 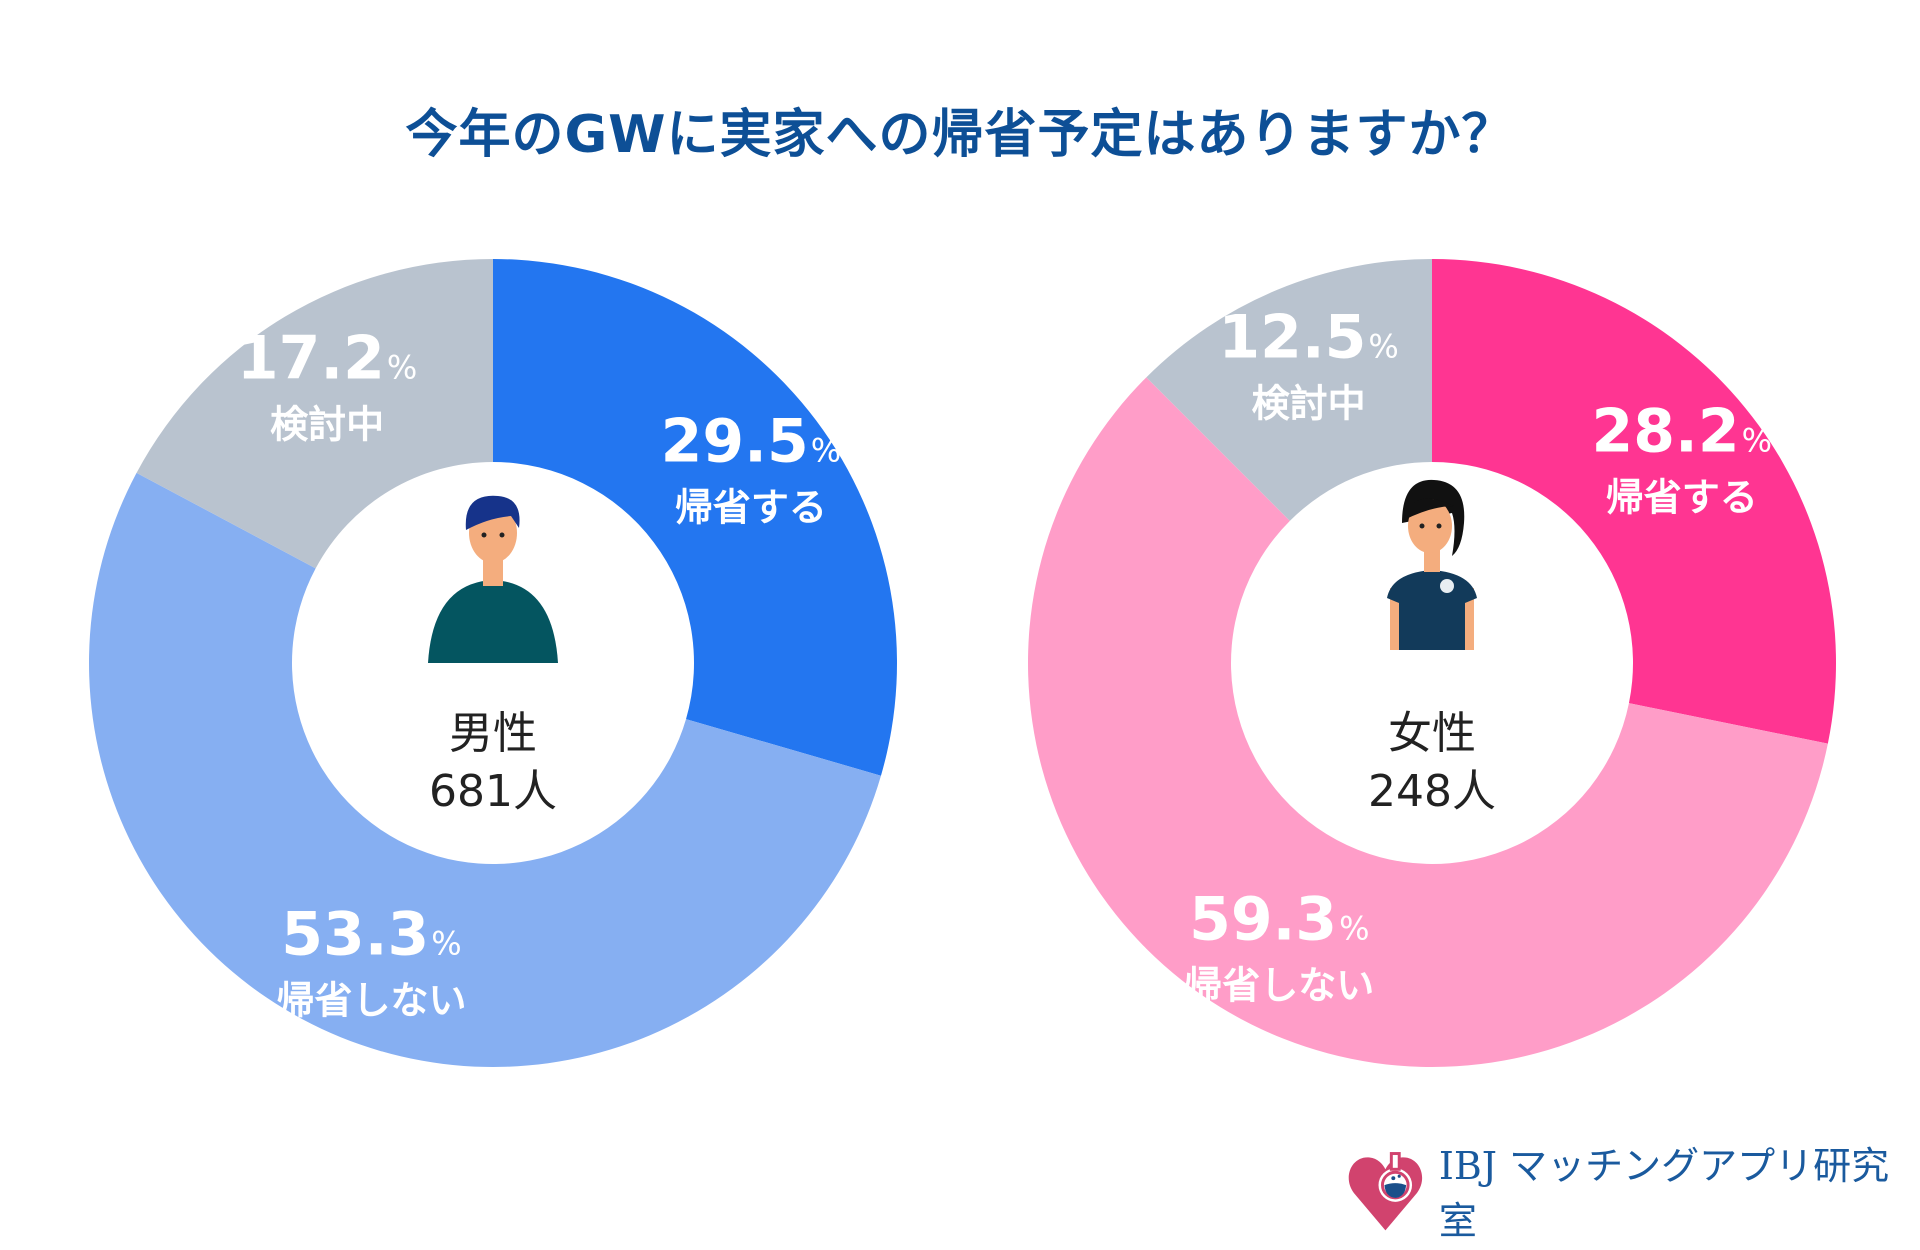 I want to click on logo-text: IBJ マッチングアプリ研究室, so click(x=1664, y=1193).